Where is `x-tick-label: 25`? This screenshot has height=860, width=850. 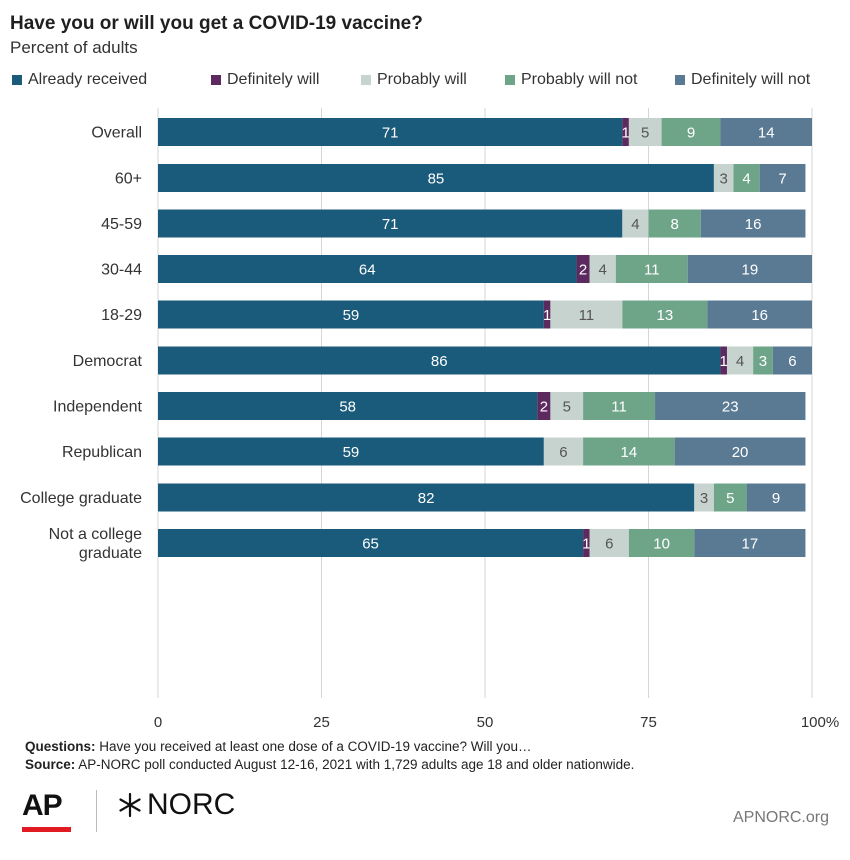
x-tick-label: 25 is located at coordinates (321, 722).